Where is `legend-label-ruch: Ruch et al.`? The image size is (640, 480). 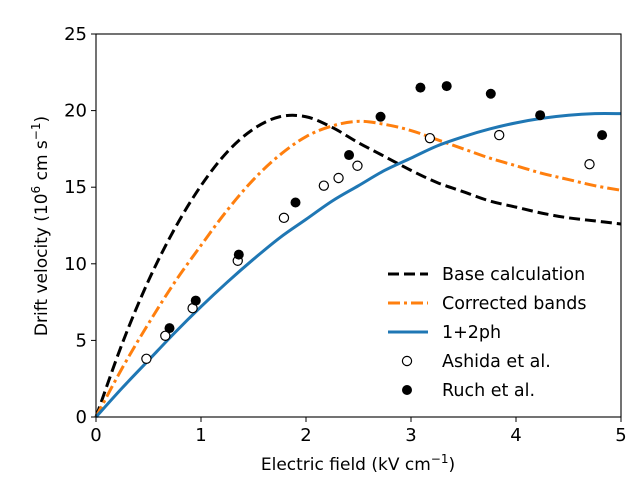
legend-label-ruch: Ruch et al. is located at coordinates (488, 391).